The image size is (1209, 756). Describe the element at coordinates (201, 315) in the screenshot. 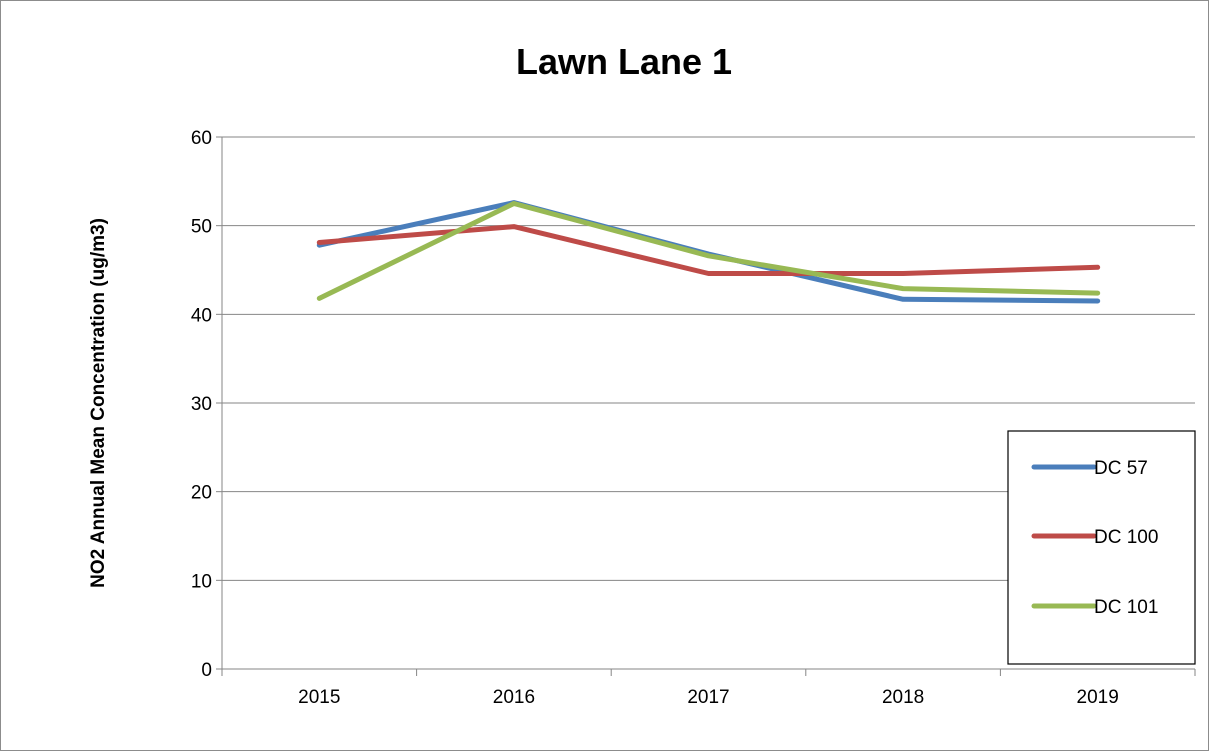

I see `y-tick-label: 40` at that location.